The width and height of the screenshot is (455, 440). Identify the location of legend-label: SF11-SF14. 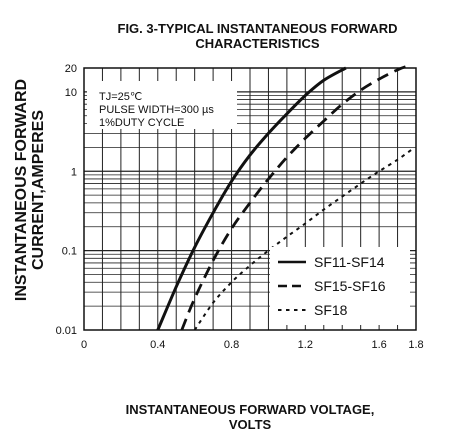
(349, 262).